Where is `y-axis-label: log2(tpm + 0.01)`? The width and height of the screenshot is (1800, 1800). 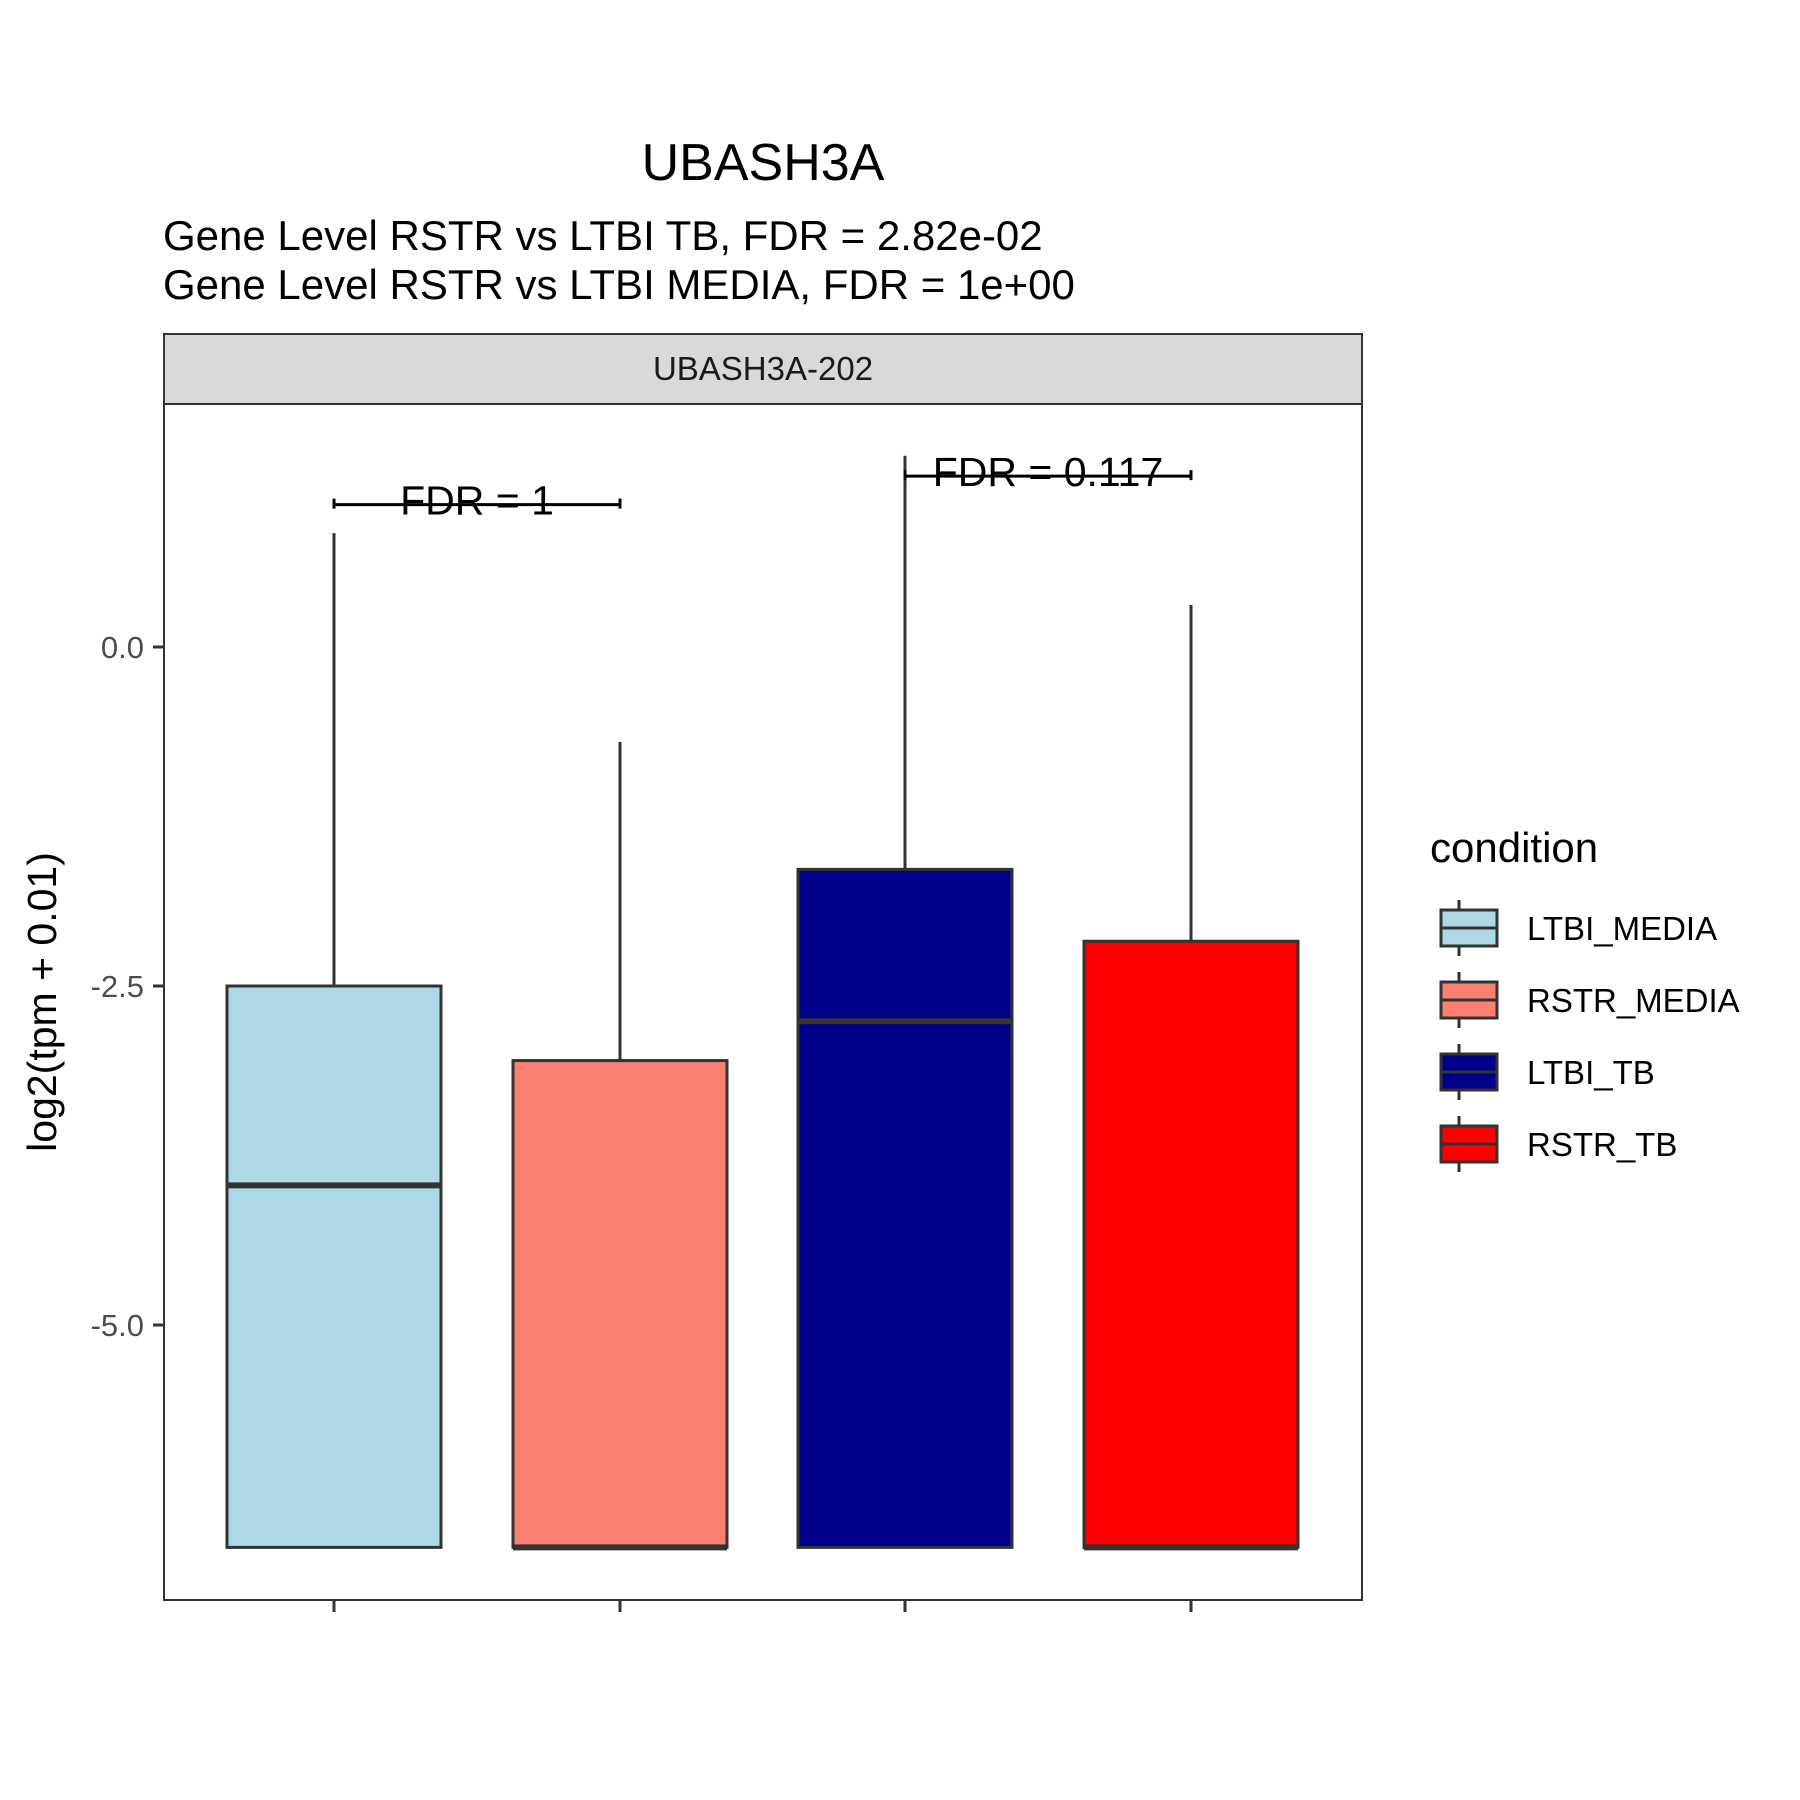 y-axis-label: log2(tpm + 0.01) is located at coordinates (42, 1002).